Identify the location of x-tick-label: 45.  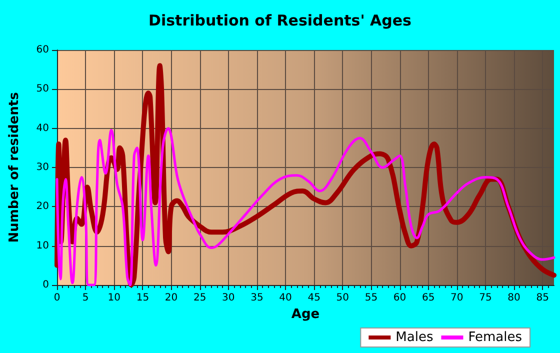
(314, 298).